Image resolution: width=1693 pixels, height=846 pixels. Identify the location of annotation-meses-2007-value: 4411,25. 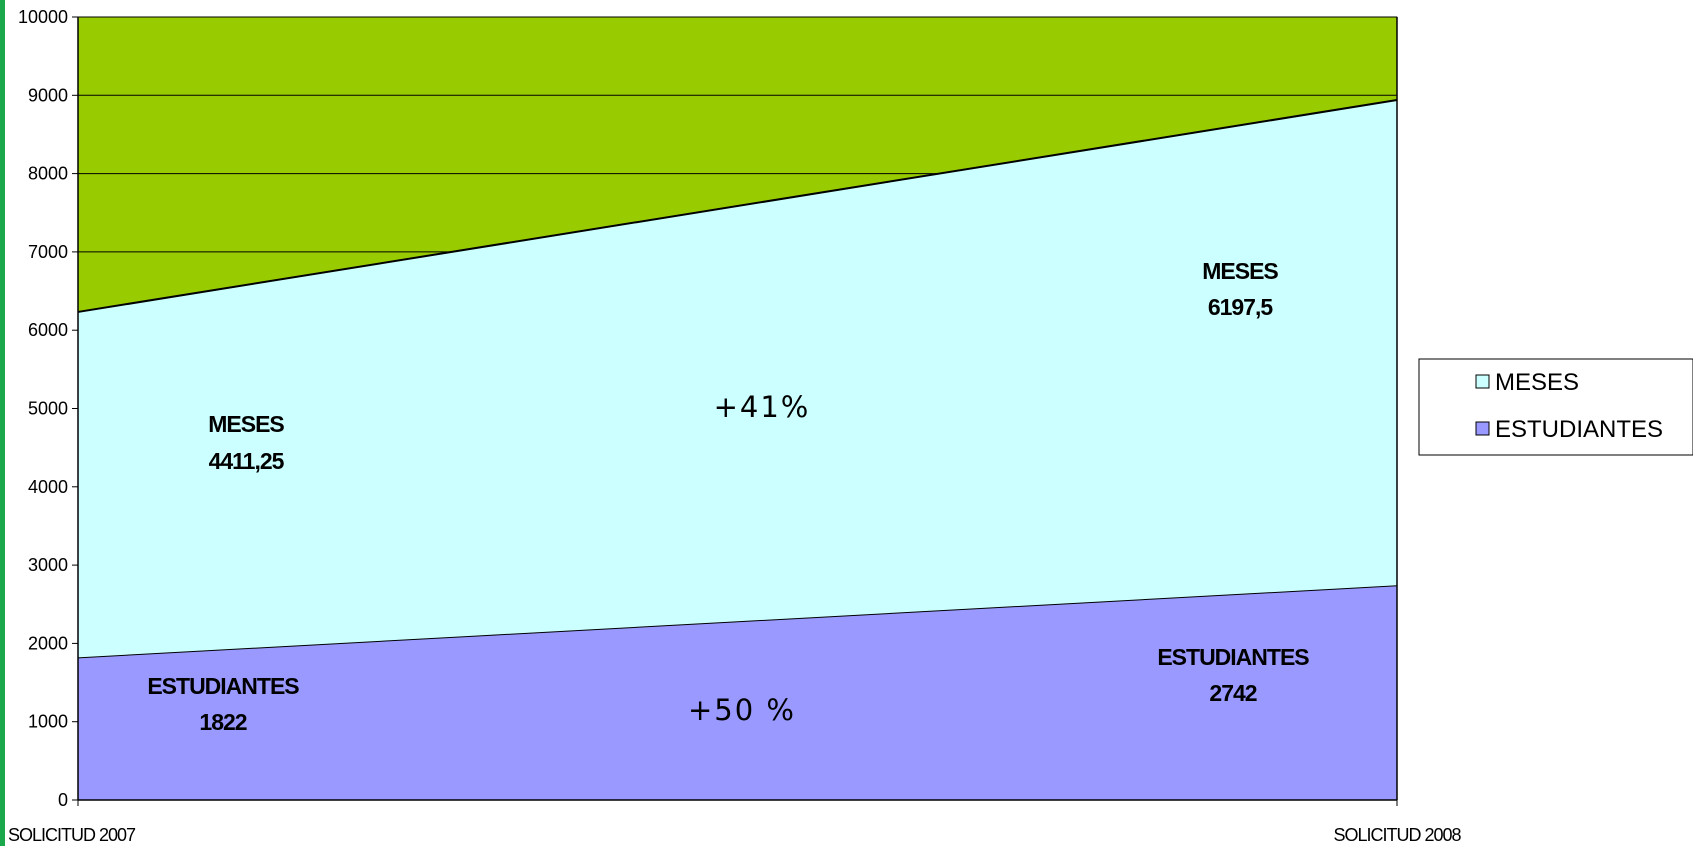
(247, 461).